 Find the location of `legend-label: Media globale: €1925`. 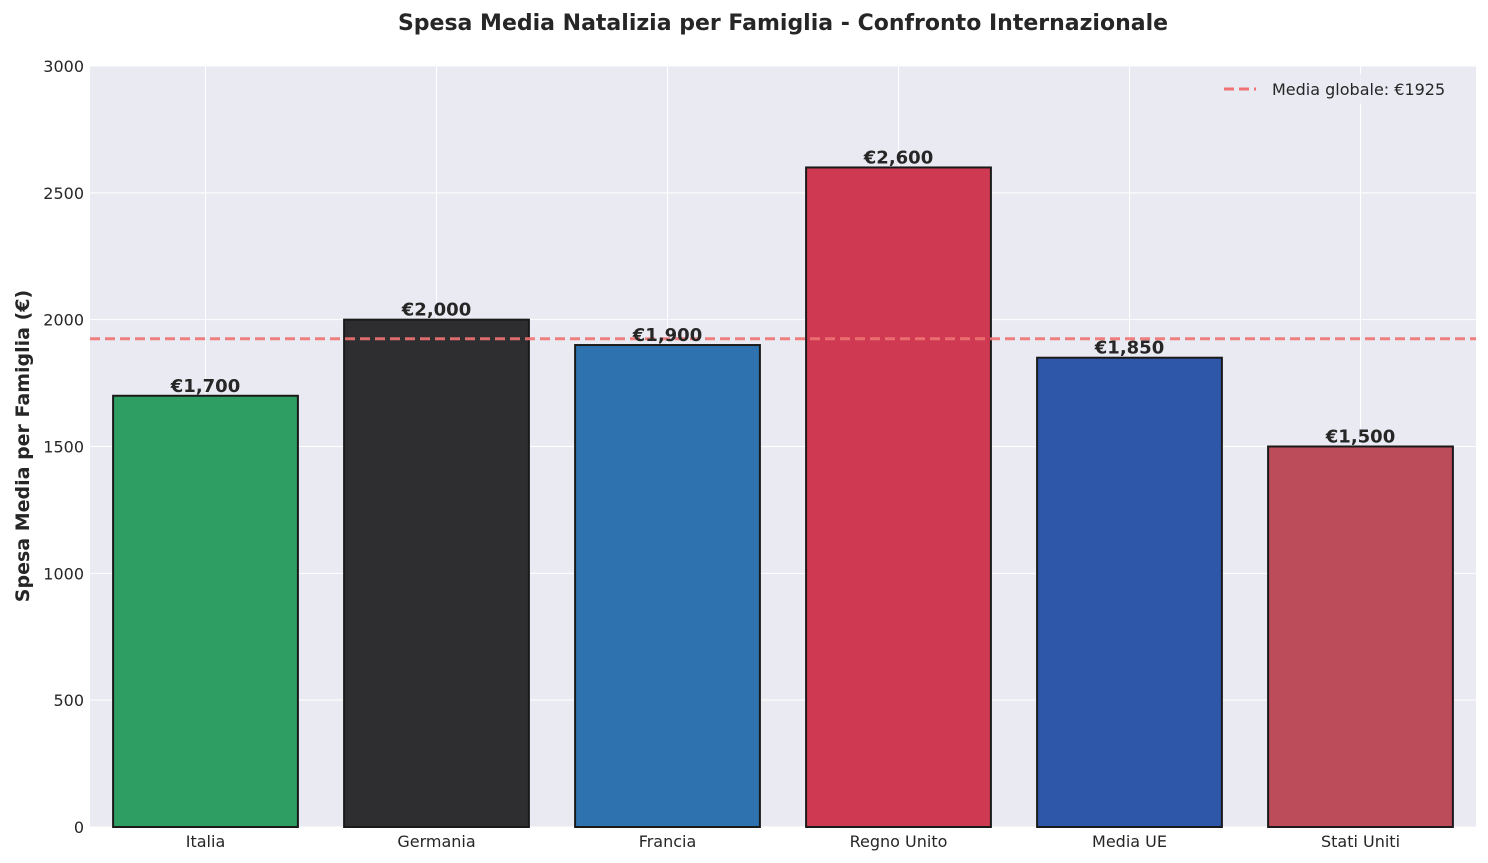

legend-label: Media globale: €1925 is located at coordinates (1358, 89).